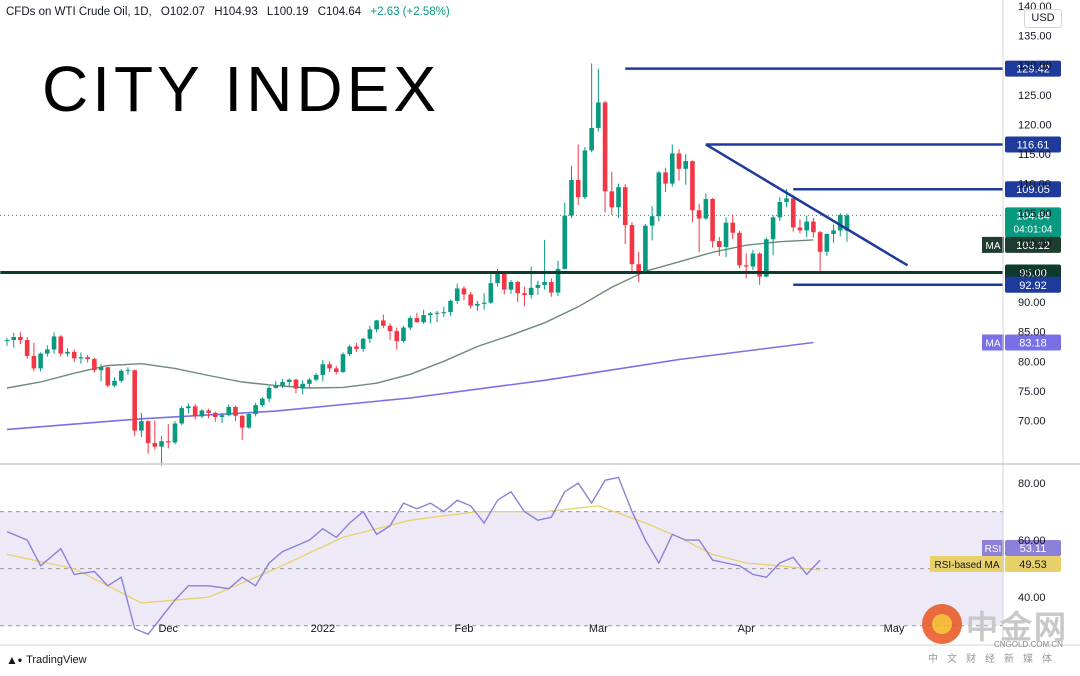  Describe the element at coordinates (1035, 37) in the screenshot. I see `price-tick-label: 135.00` at that location.